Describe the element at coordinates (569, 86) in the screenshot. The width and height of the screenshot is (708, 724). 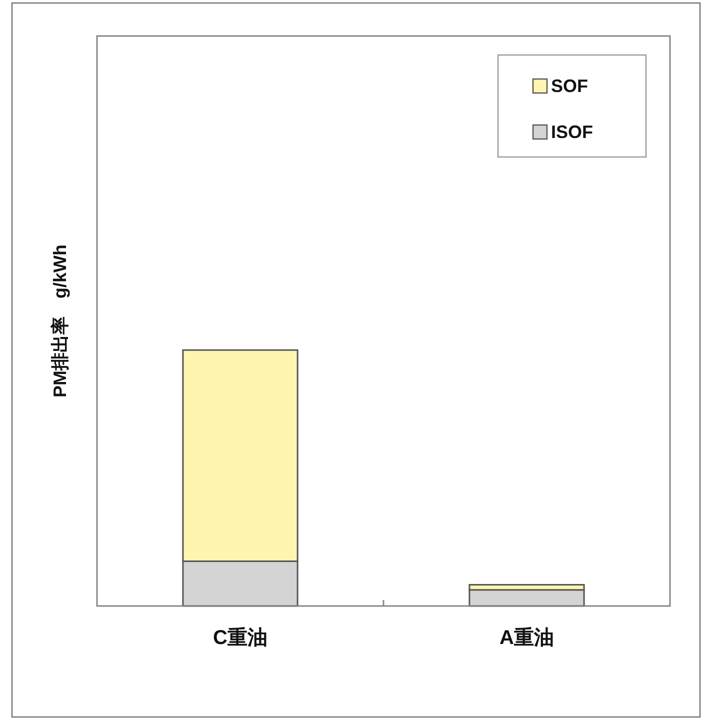
I see `legend-label: SOF` at that location.